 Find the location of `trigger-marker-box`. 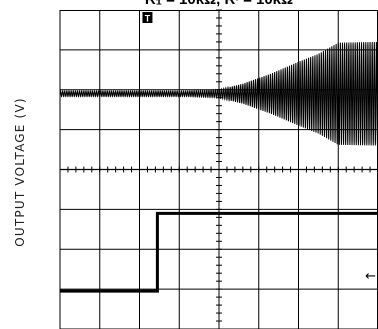

trigger-marker-box is located at coordinates (147, 17).